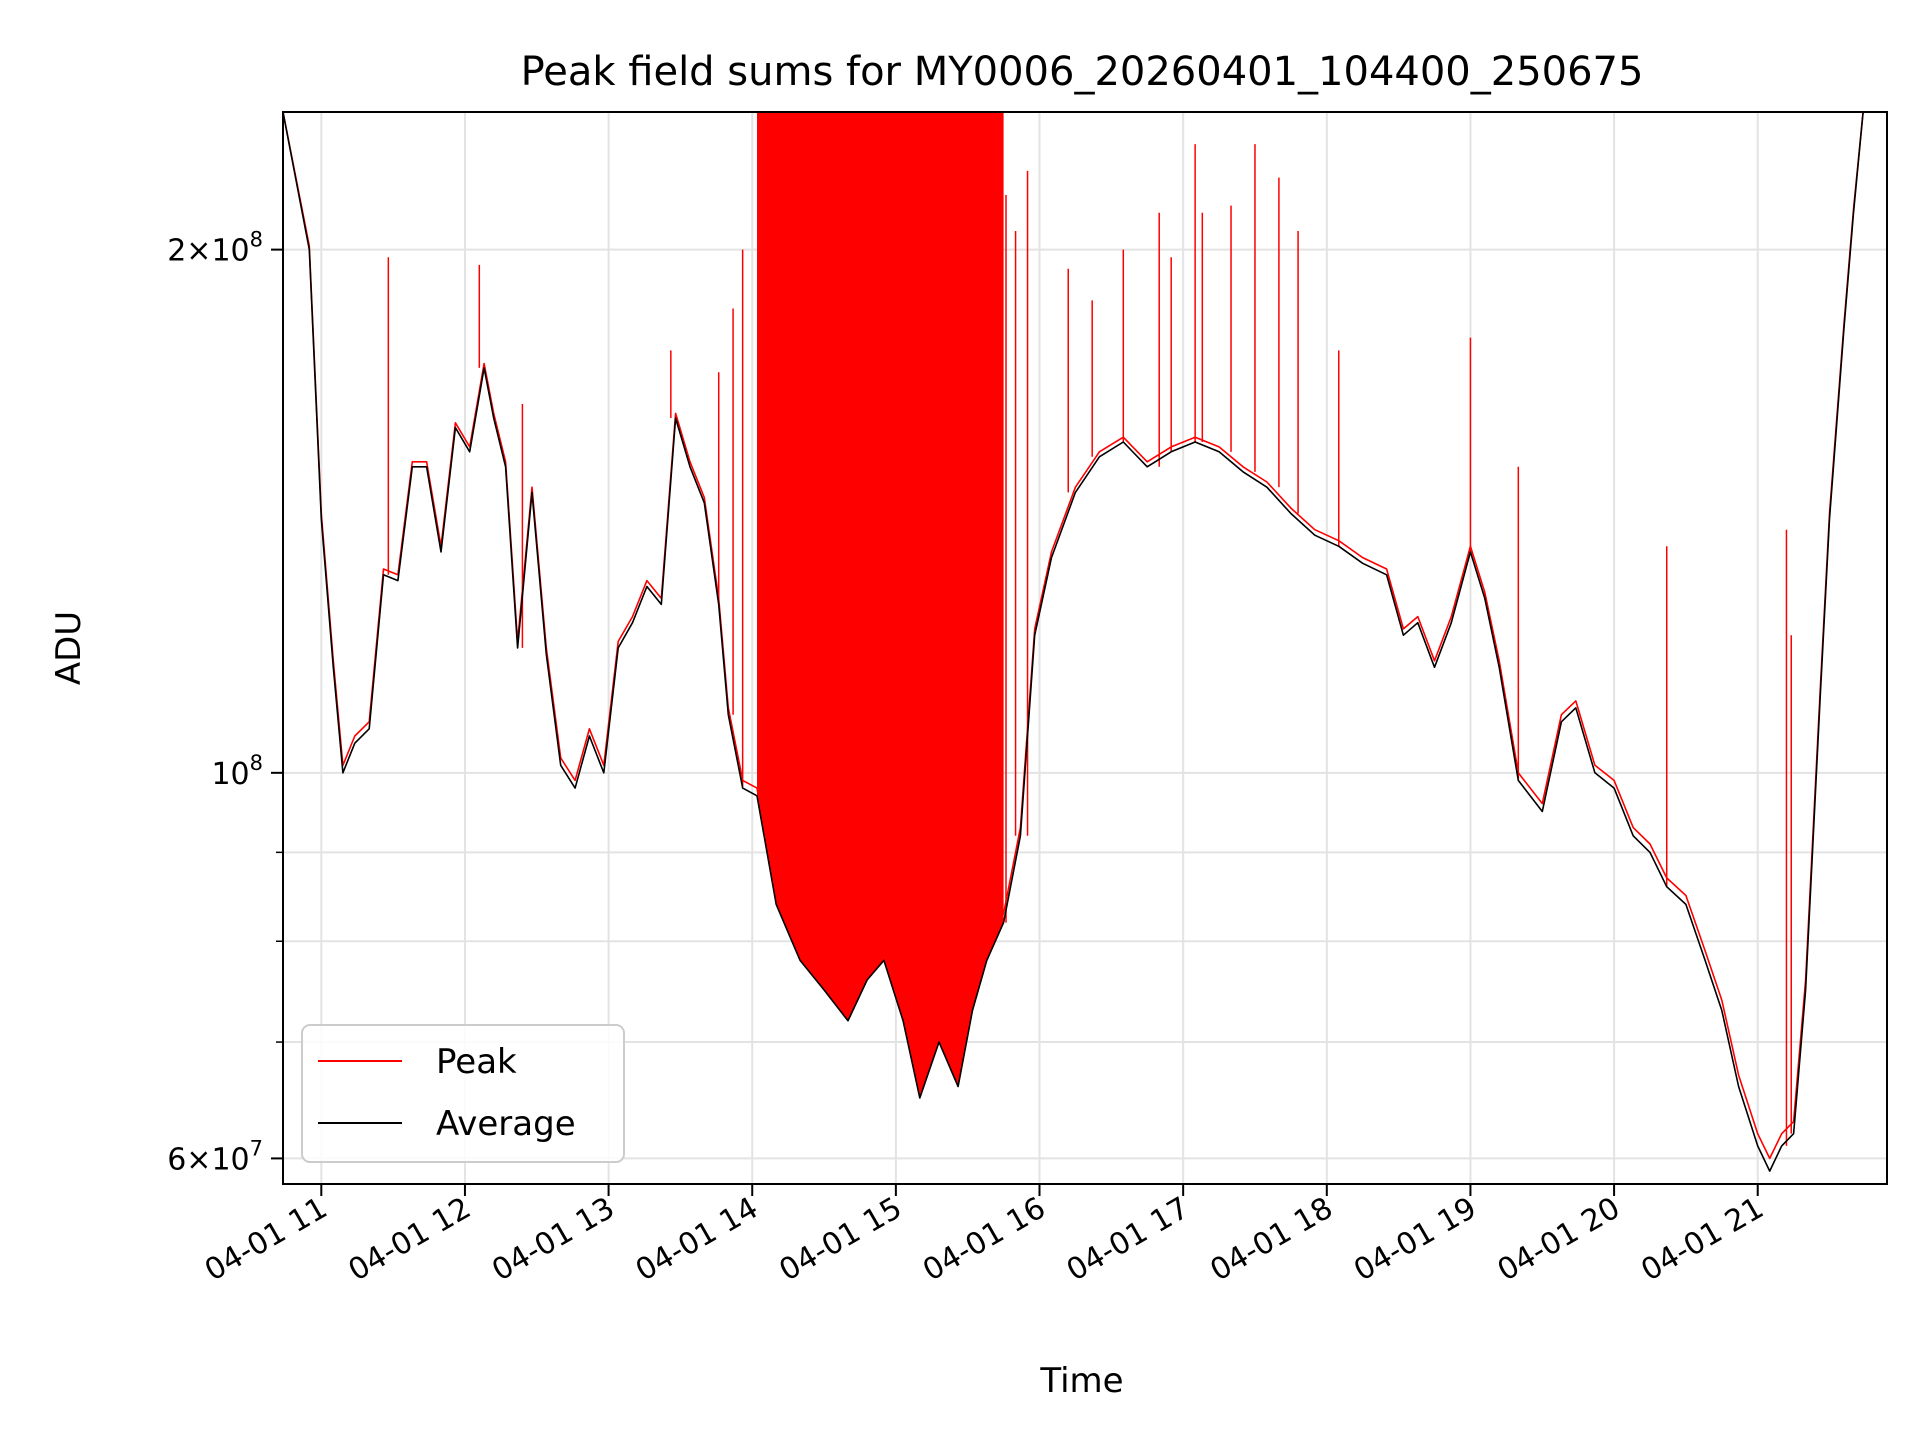 The width and height of the screenshot is (1920, 1440). I want to click on x-axis-label: Time, so click(1081, 1381).